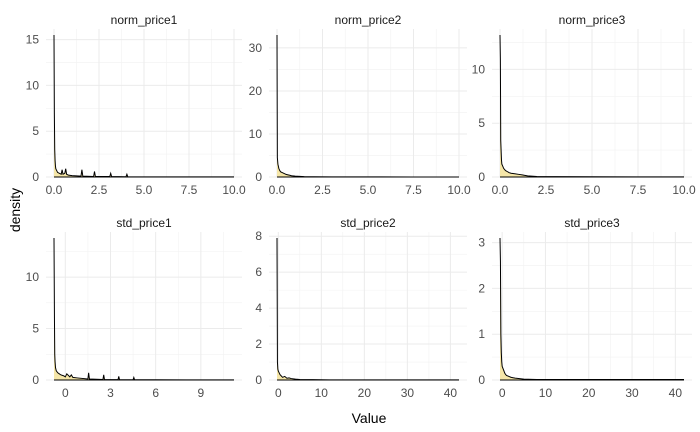 The height and width of the screenshot is (432, 700). I want to click on x-tick-label: 6, so click(155, 393).